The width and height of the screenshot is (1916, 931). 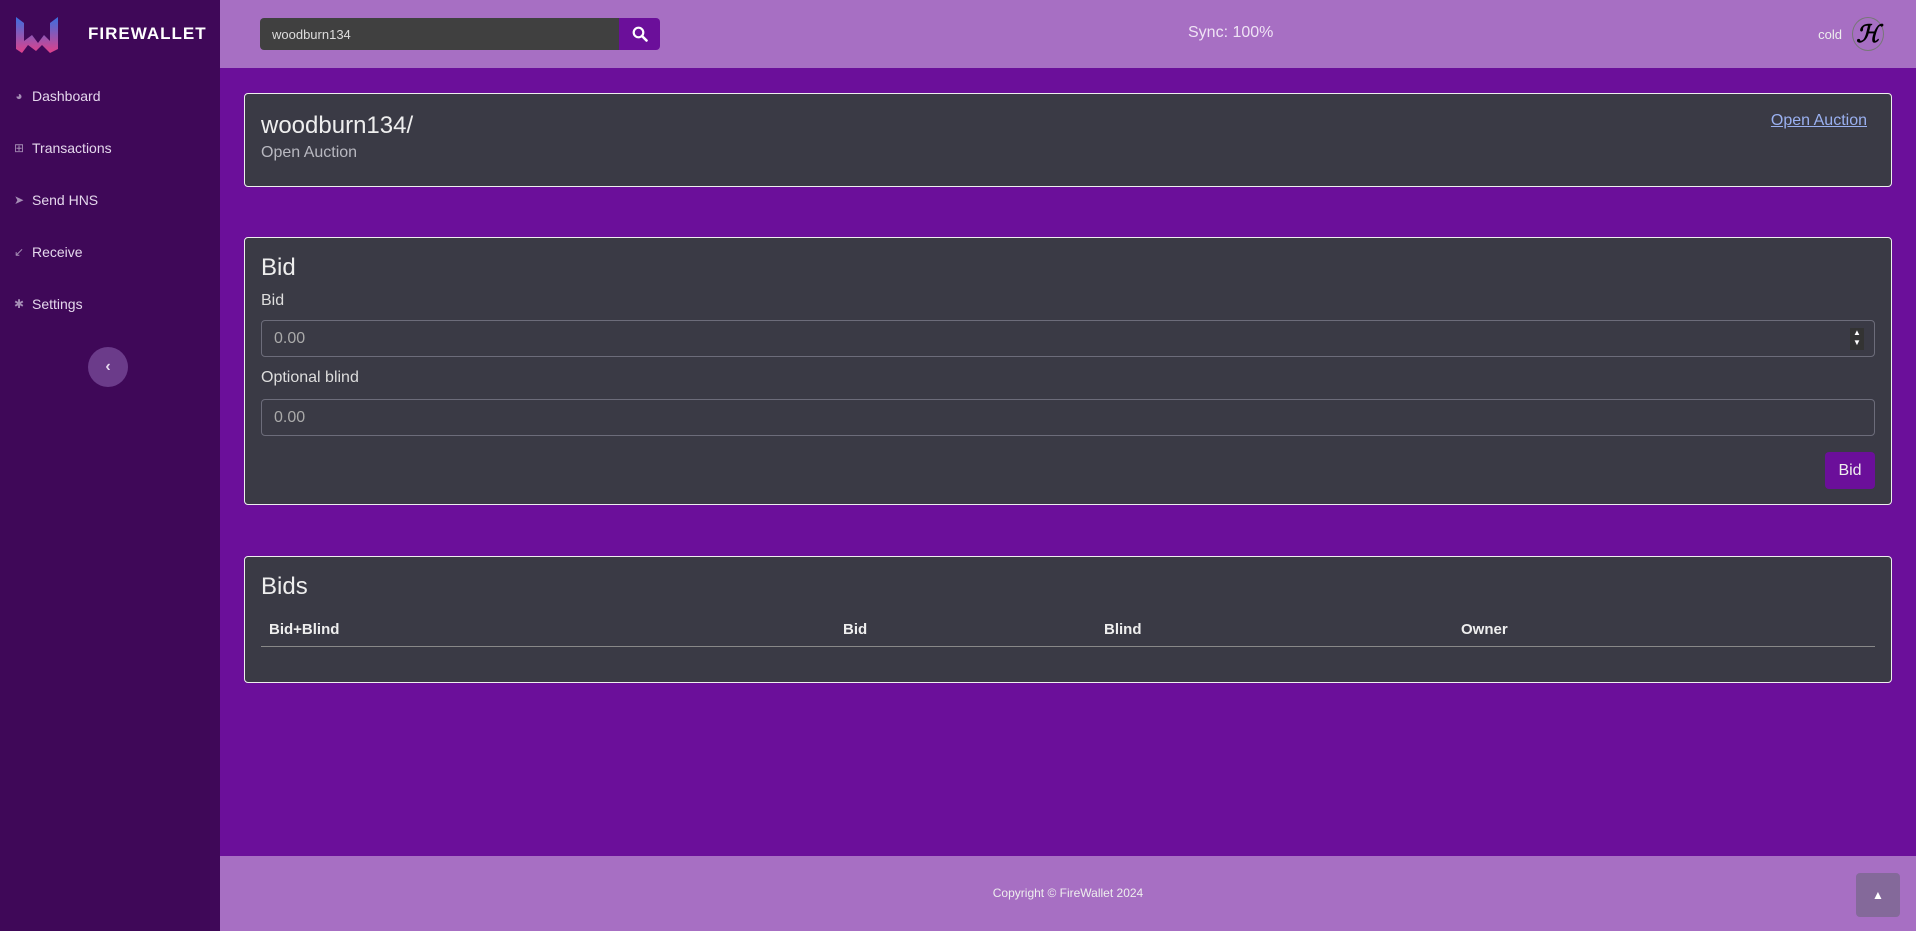 I want to click on sidebar-item-dashboard: ◕ Dashboard, so click(x=110, y=96).